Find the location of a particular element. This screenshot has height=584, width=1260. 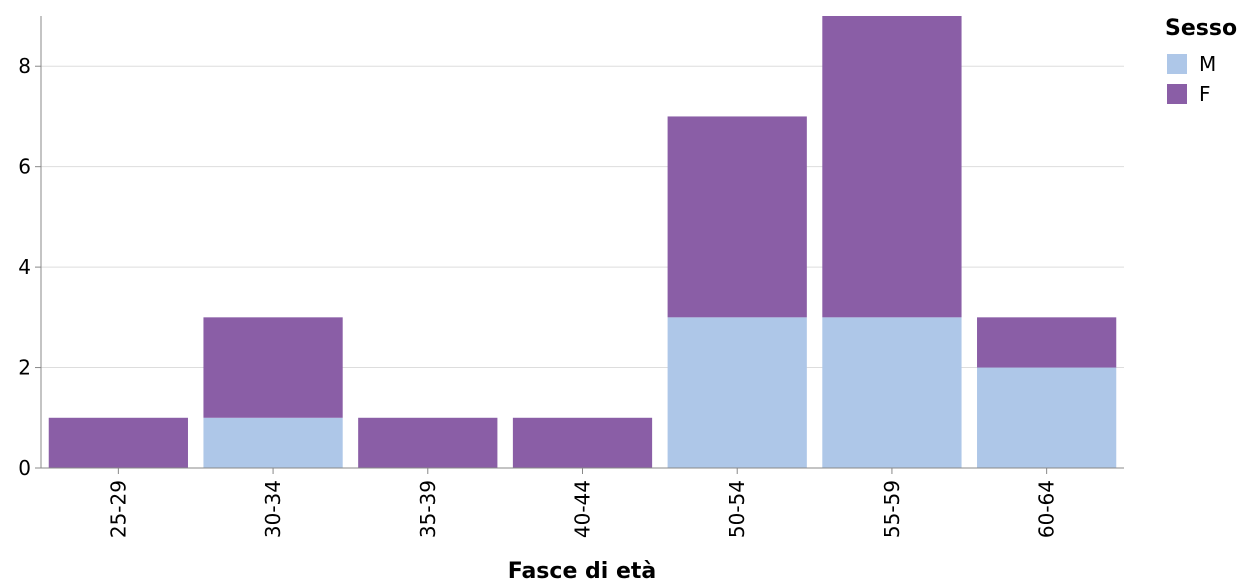

y-tick-label: 8 is located at coordinates (24, 66).